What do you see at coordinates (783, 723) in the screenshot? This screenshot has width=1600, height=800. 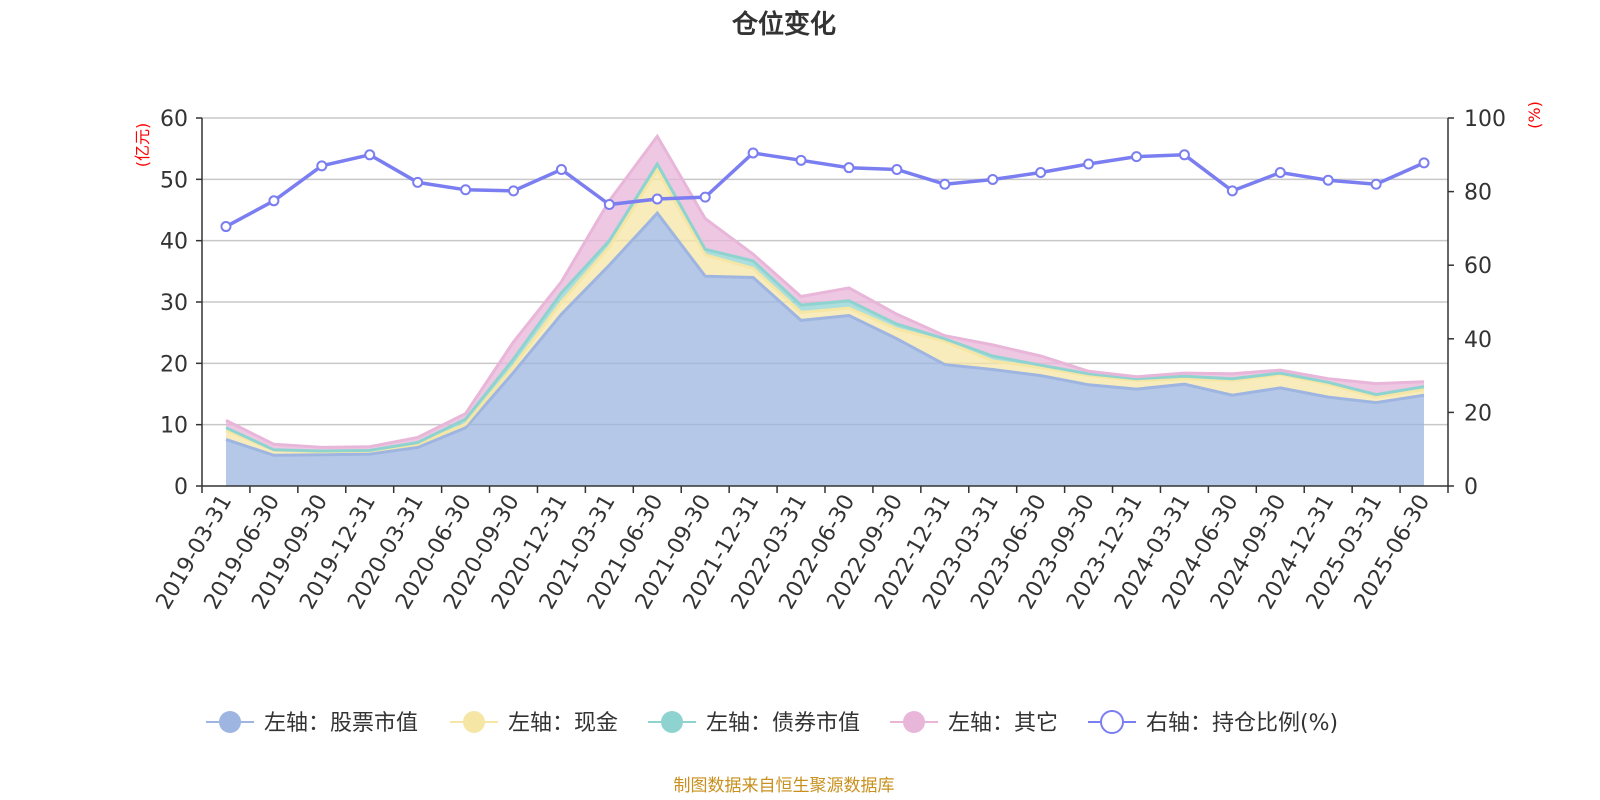 I see `legend-label: 左轴：债券市值` at bounding box center [783, 723].